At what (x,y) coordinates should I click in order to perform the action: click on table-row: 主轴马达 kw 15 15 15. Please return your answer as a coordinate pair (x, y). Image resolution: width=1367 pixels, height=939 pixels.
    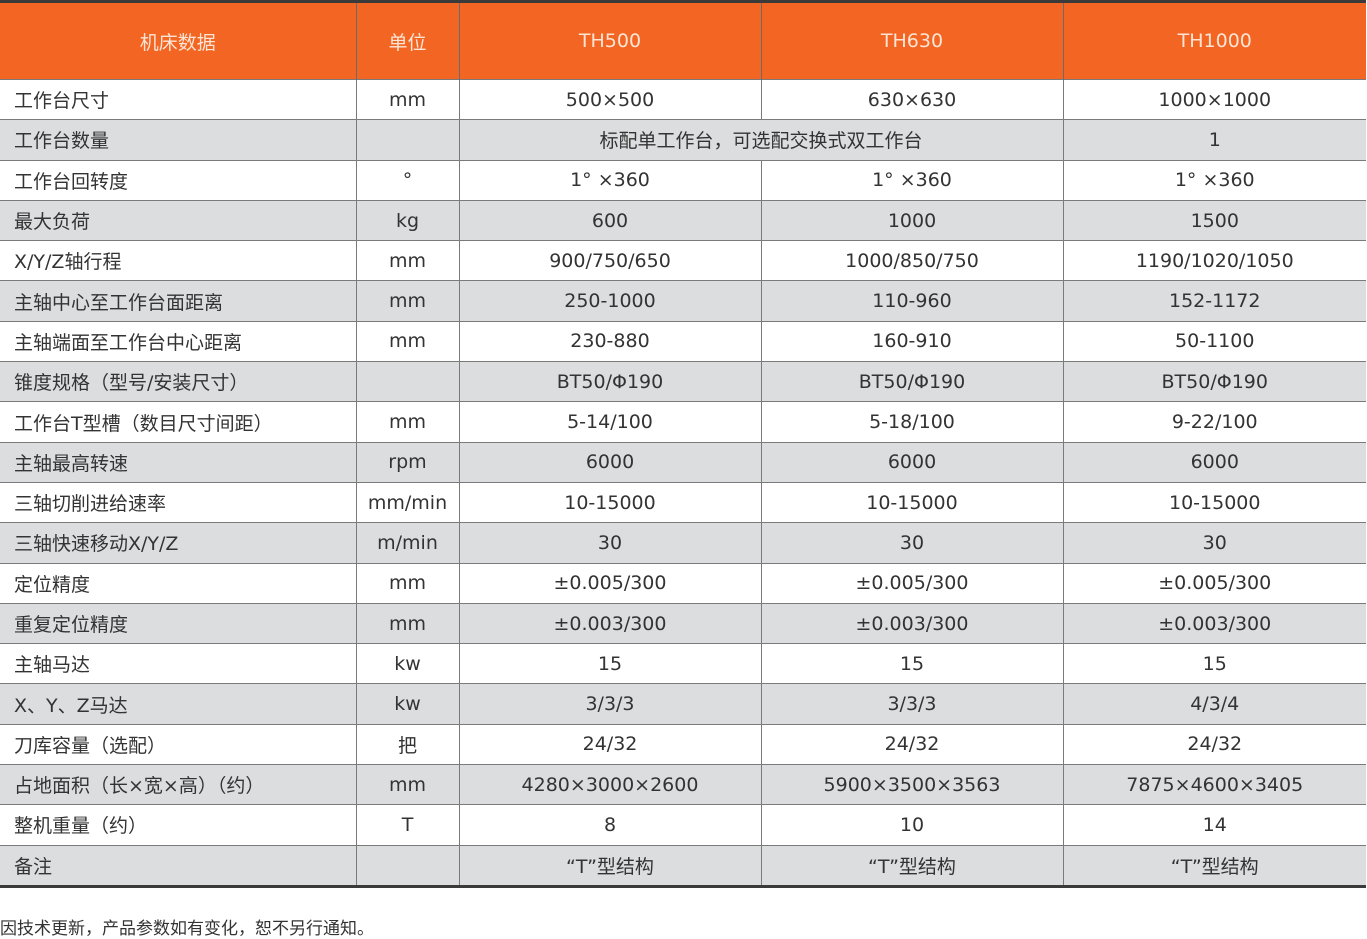
    Looking at the image, I should click on (683, 663).